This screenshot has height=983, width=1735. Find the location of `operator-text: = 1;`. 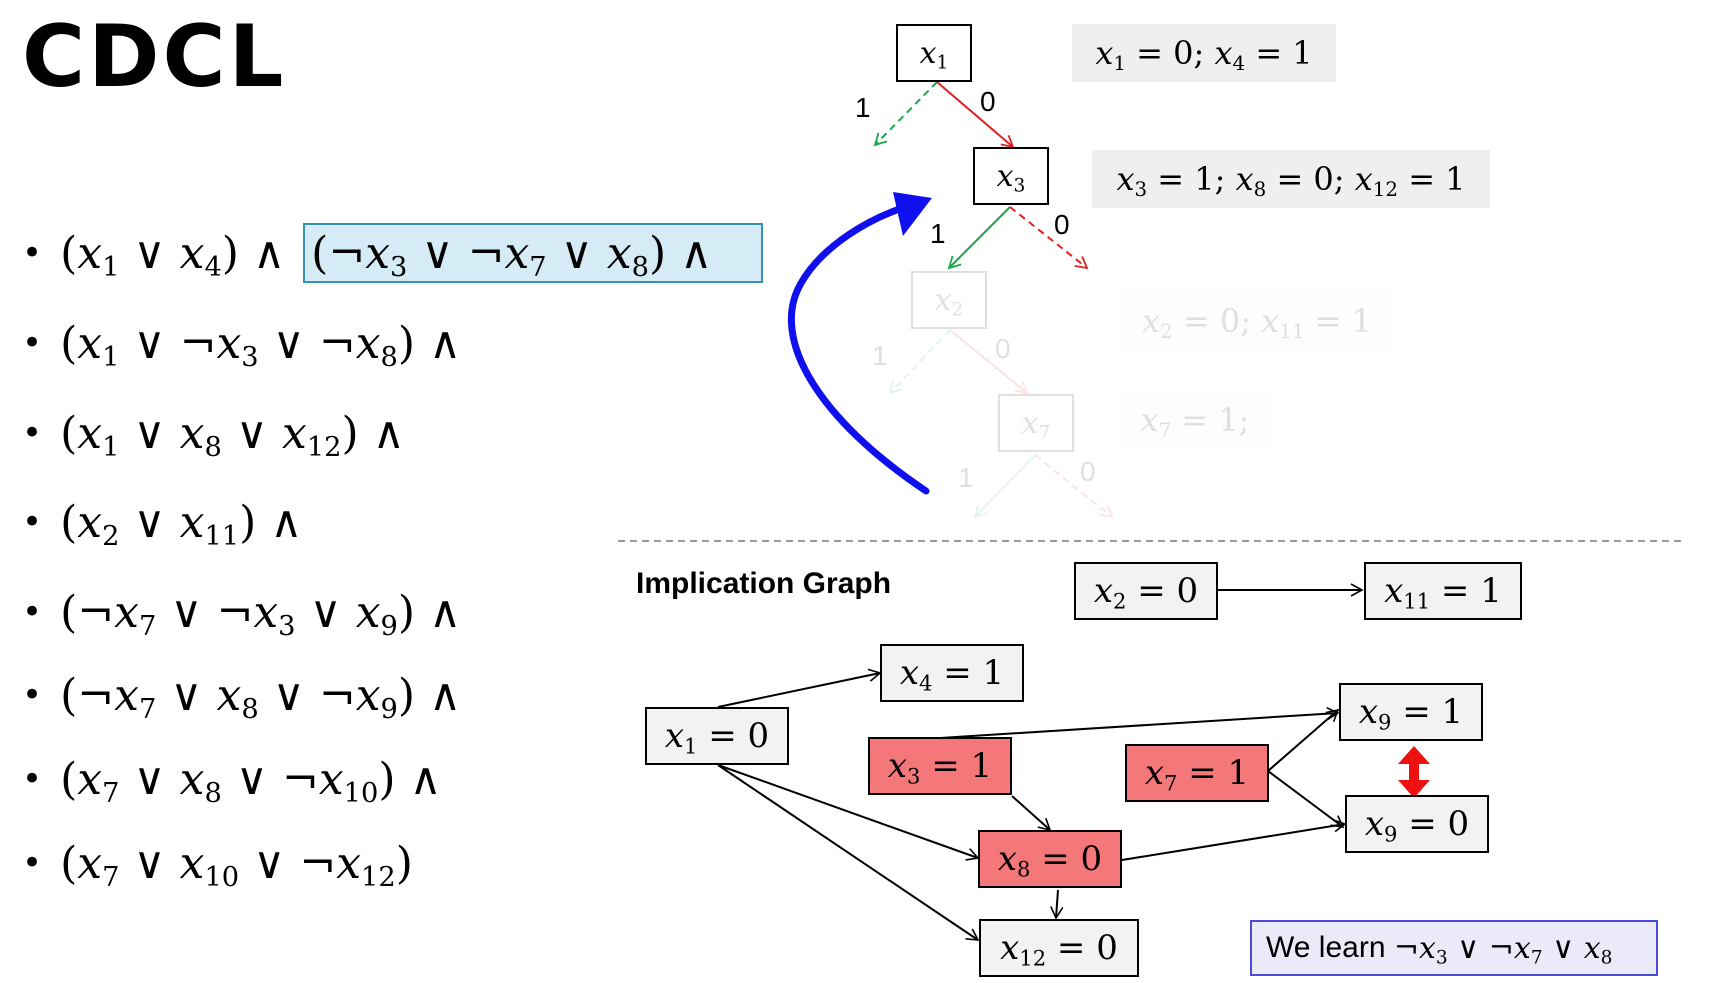

operator-text: = 1; is located at coordinates (1191, 179).